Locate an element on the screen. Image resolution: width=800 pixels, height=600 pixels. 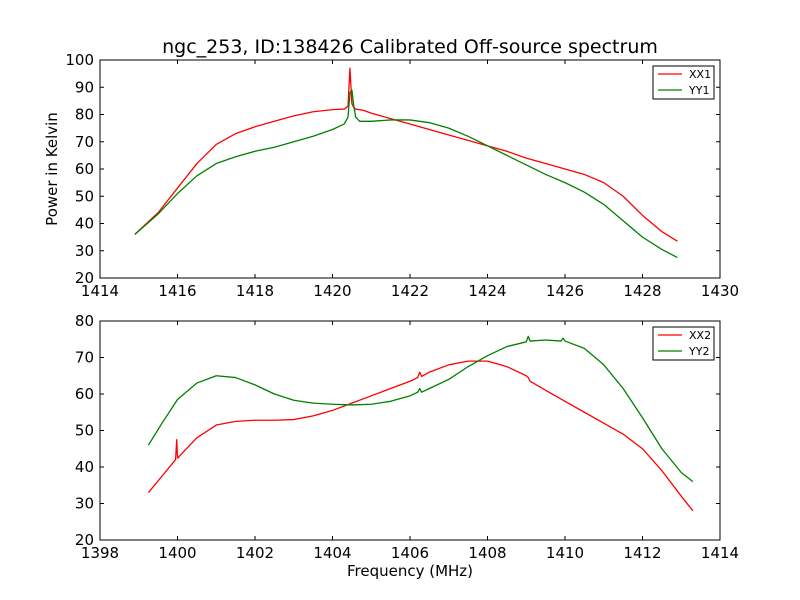
bottom-y-tick-label: 30 is located at coordinates (84, 504).